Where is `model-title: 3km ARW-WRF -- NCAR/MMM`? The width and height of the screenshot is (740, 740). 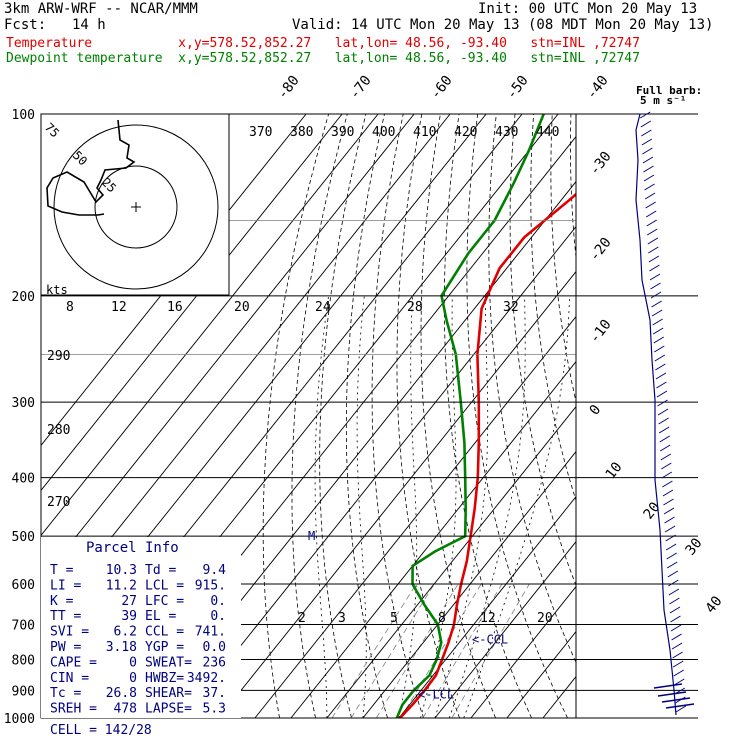 model-title: 3km ARW-WRF -- NCAR/MMM is located at coordinates (101, 9).